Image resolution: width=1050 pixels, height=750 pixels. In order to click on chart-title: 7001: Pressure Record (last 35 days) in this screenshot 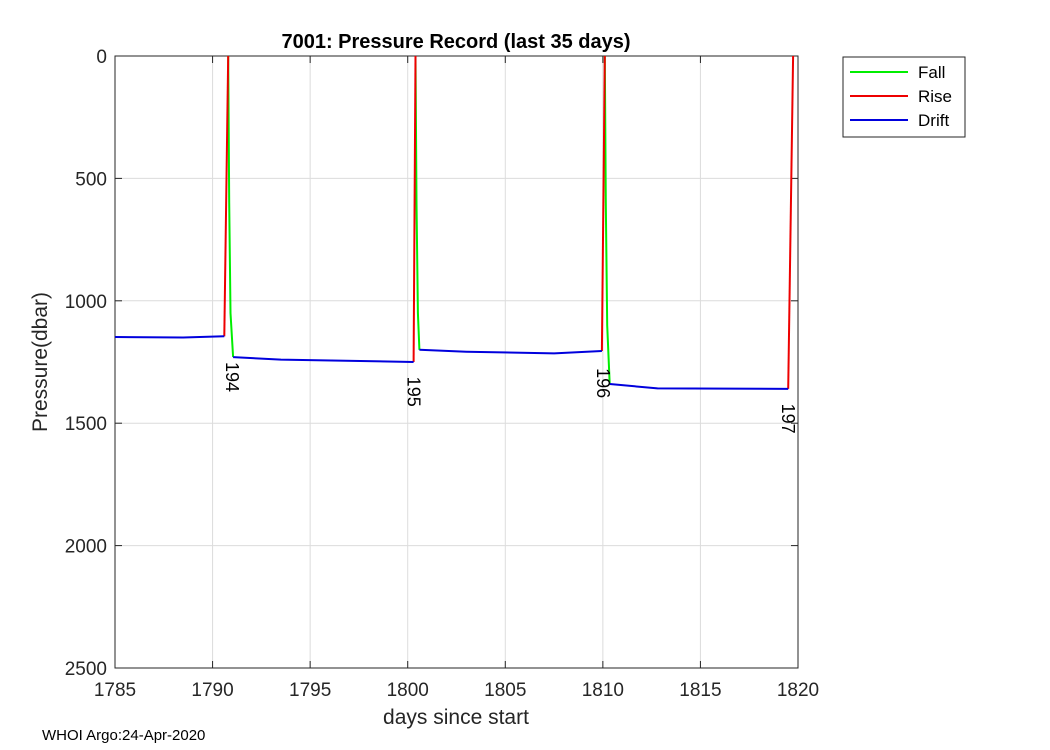, I will do `click(455, 42)`.